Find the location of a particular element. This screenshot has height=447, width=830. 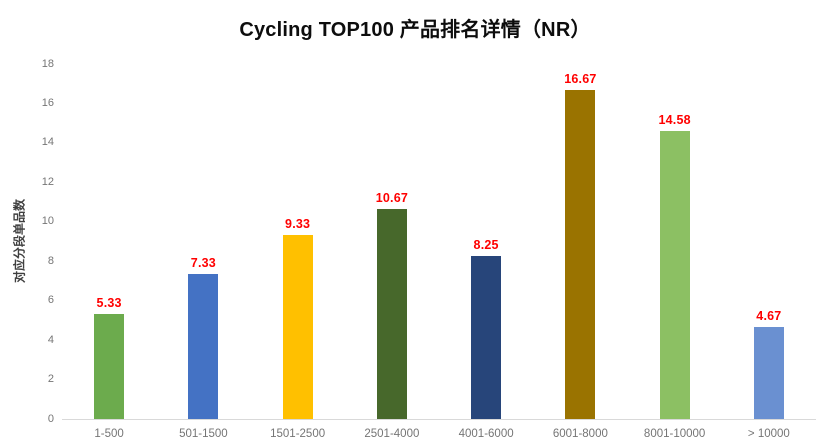

y-axis-ticks: 0 2 4 6 8 10 12 14 16 18 is located at coordinates (41, 241).